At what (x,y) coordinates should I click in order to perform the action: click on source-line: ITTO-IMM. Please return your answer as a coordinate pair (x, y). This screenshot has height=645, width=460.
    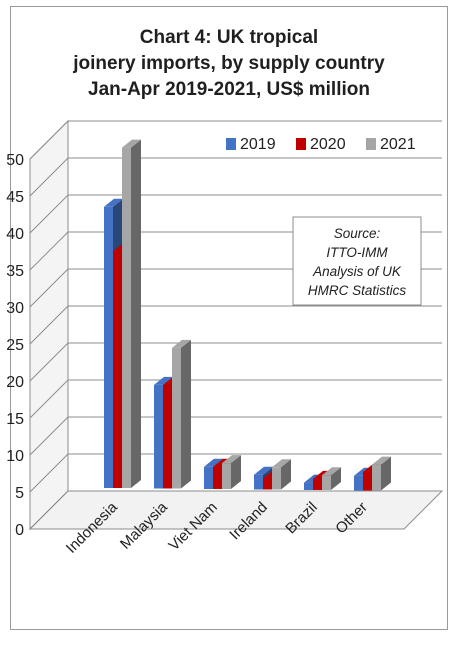
    Looking at the image, I should click on (357, 252).